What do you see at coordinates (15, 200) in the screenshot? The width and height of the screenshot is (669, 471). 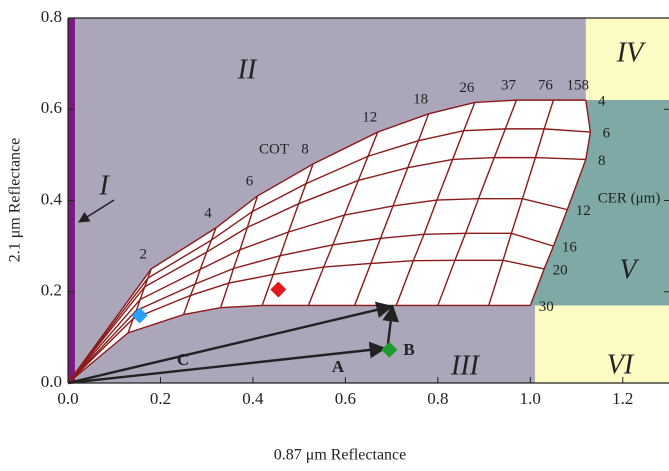 I see `y-axis-title: 2.1 μm Reflectance` at bounding box center [15, 200].